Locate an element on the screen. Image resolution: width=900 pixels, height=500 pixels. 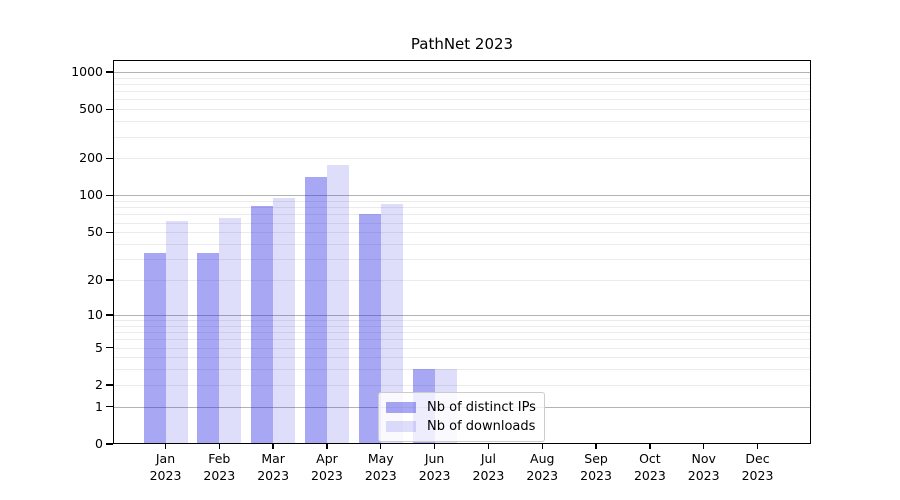
x-tick-label-jun: Jun 2023 is located at coordinates (434, 467).